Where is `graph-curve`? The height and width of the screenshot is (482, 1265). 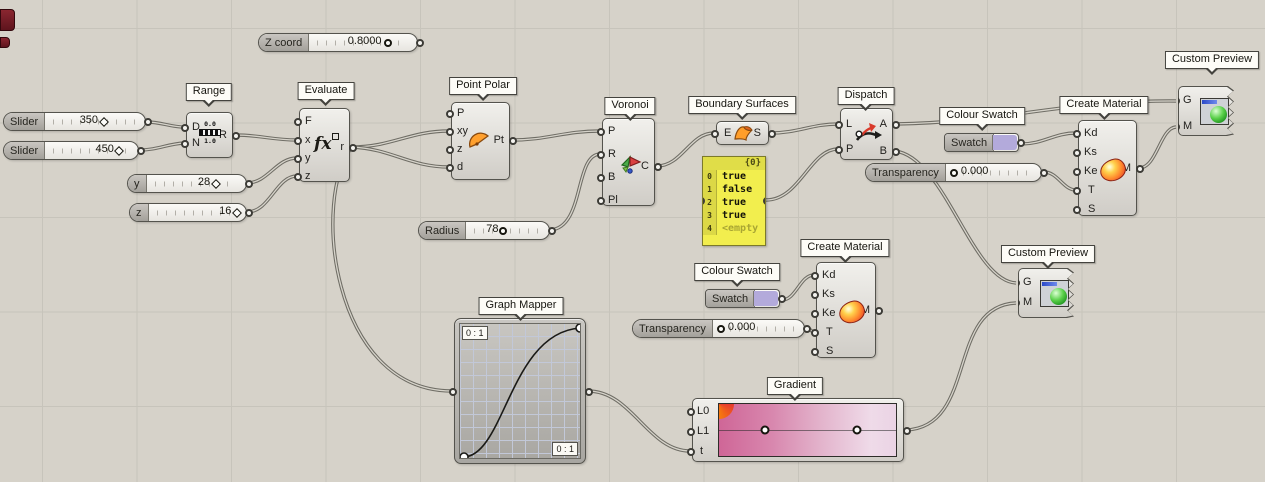
graph-curve is located at coordinates (520, 391).